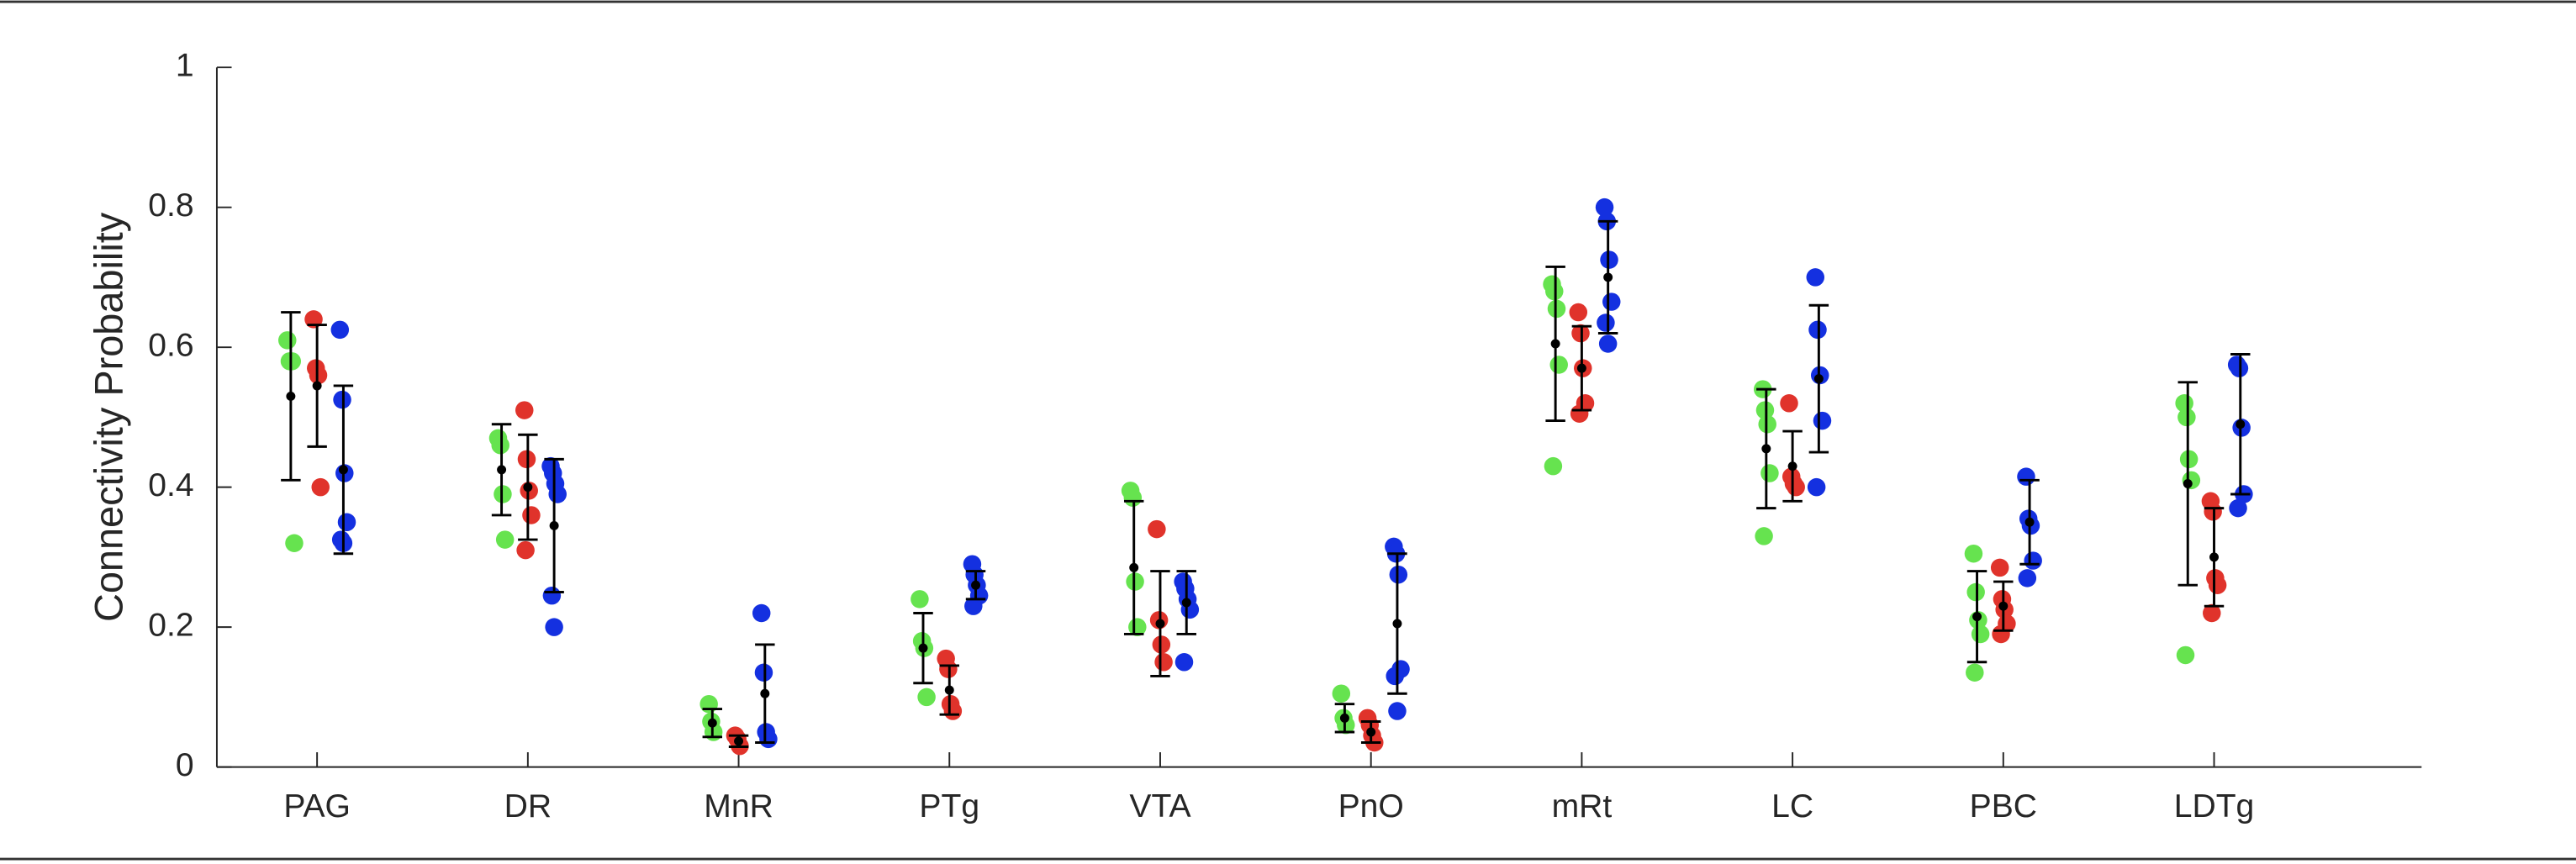  Describe the element at coordinates (170, 345) in the screenshot. I see `y-tick-label: 0.6` at that location.